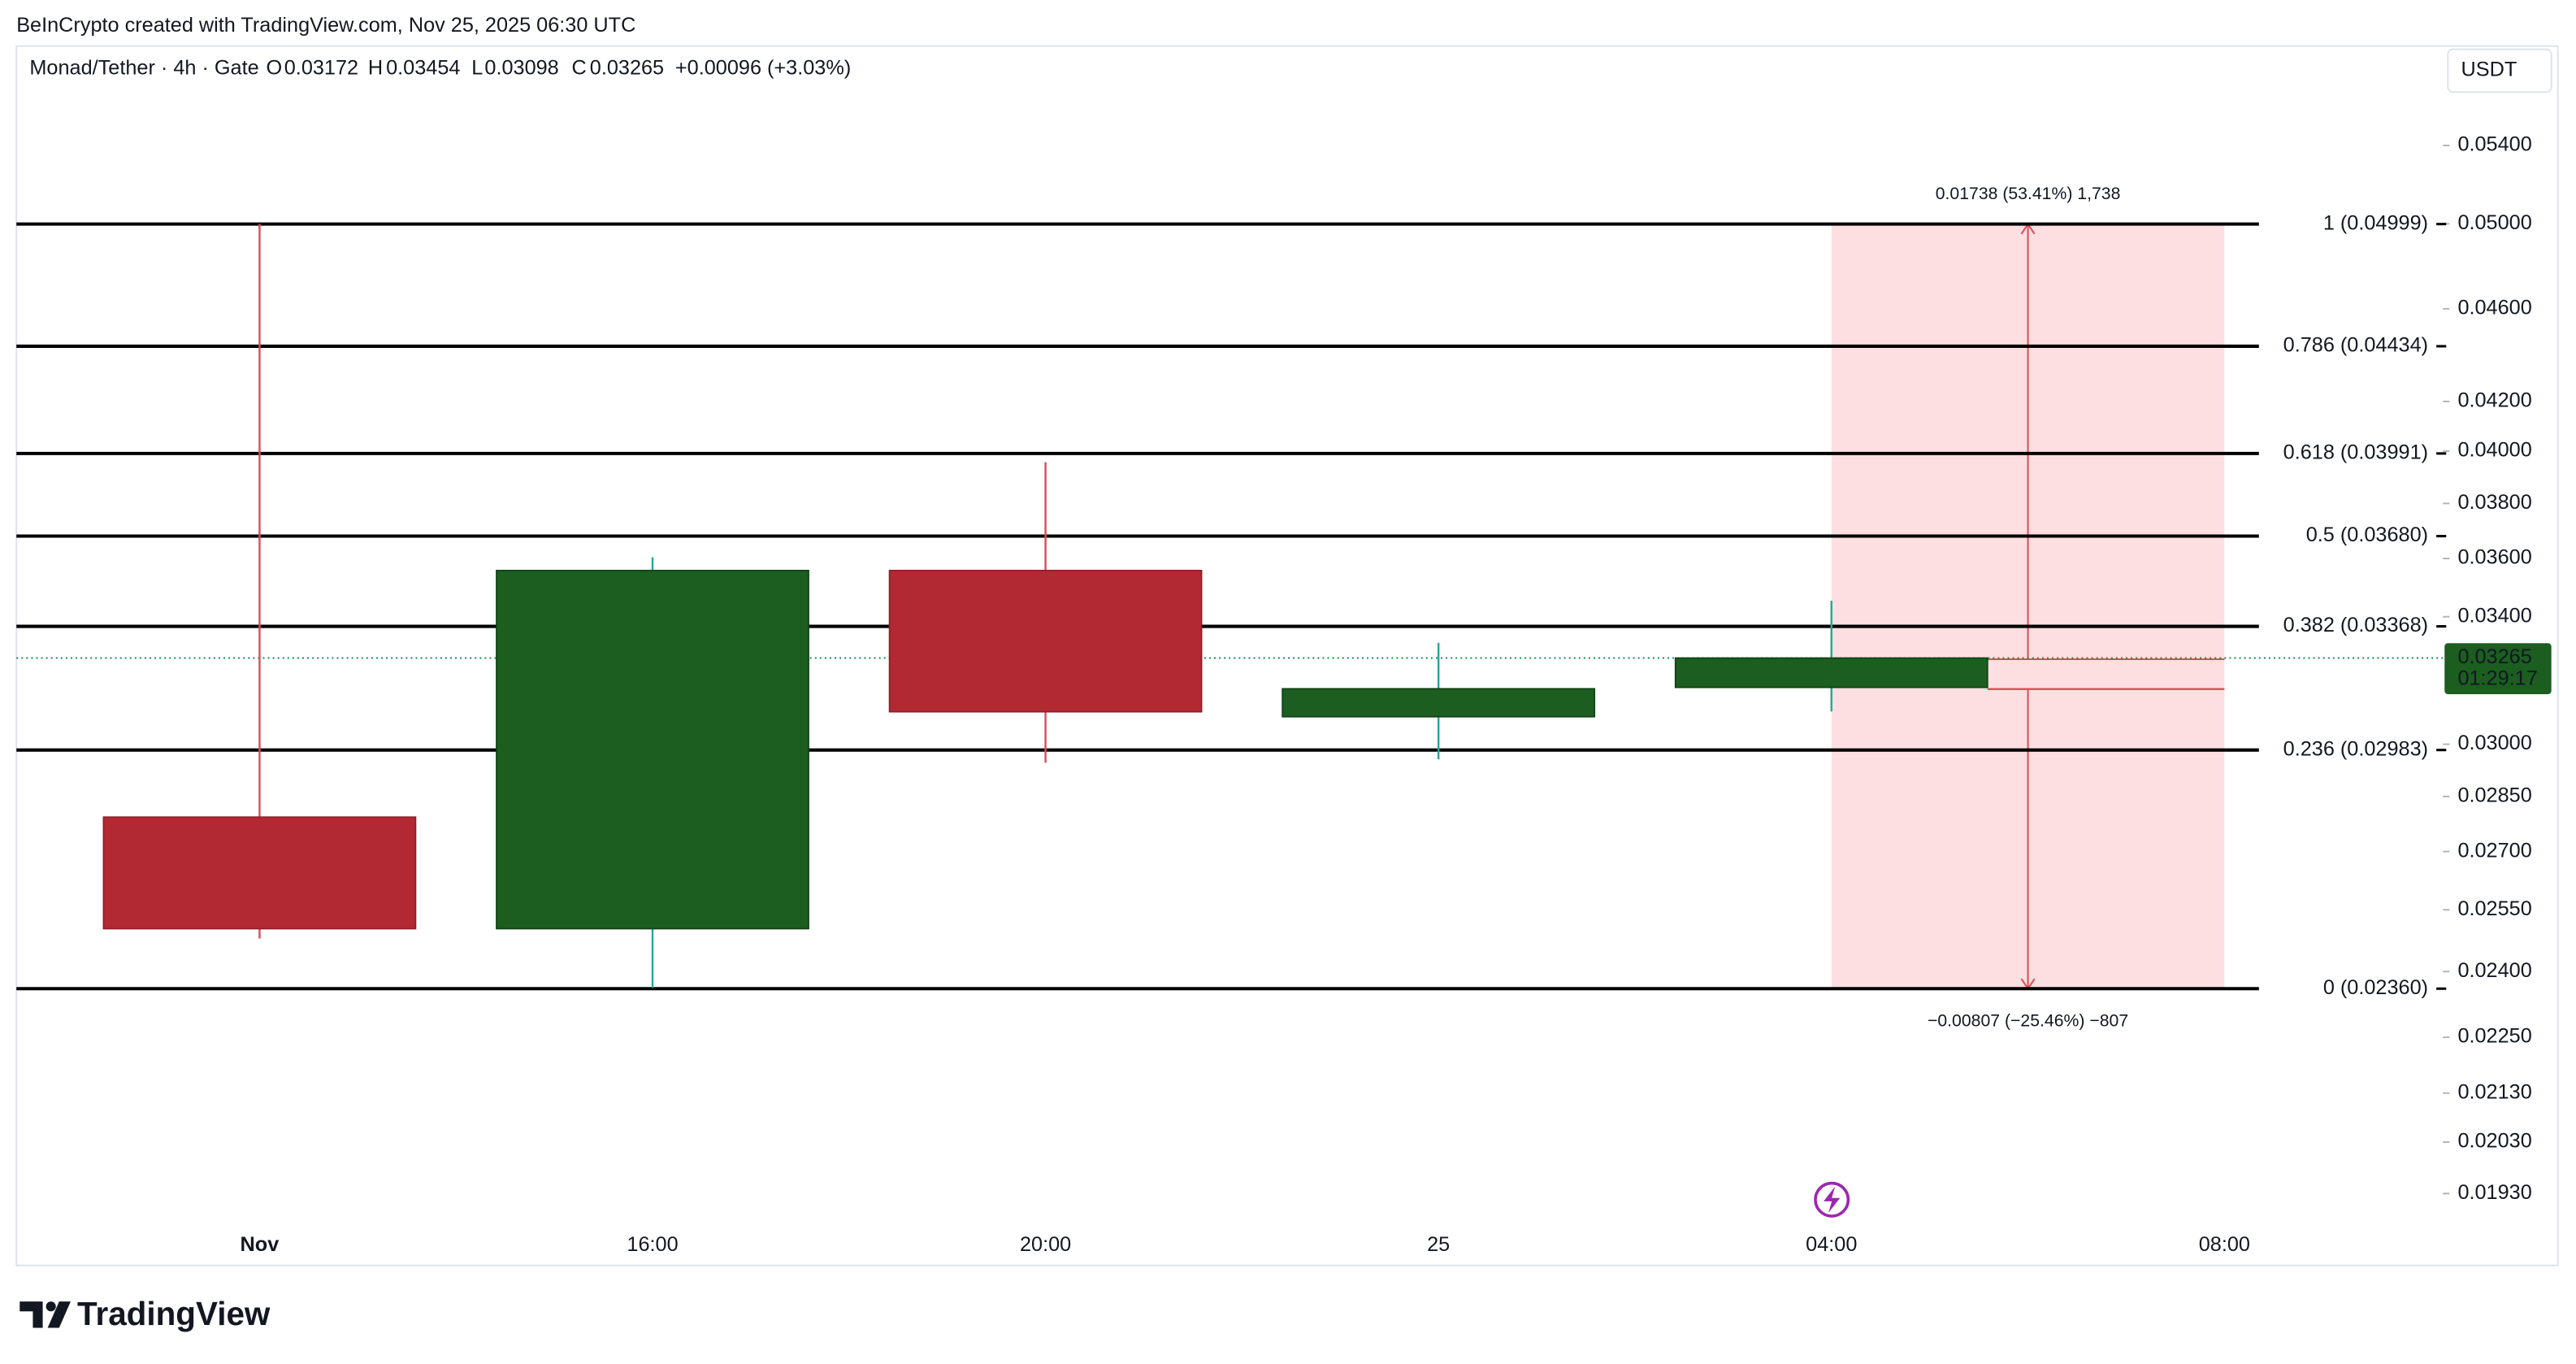  What do you see at coordinates (2028, 1021) in the screenshot?
I see `range-lower-label: −0.00807 (−25.46%) −807` at bounding box center [2028, 1021].